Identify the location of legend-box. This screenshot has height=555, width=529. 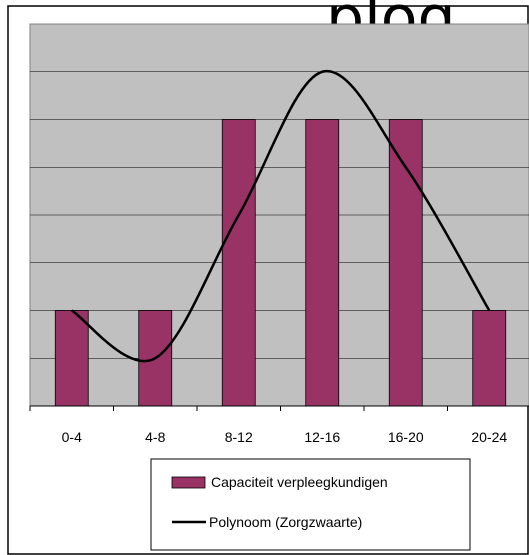
(310, 504).